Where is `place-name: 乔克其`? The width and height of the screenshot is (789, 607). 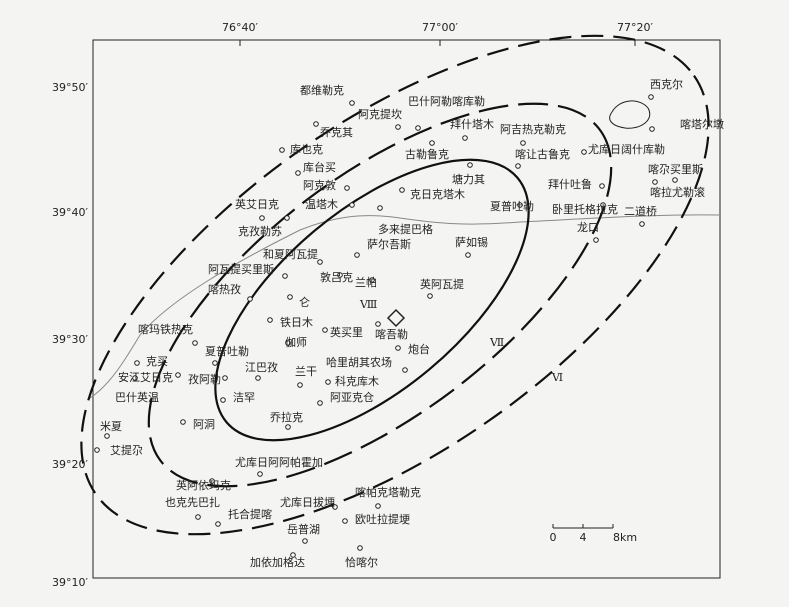 place-name: 乔克其 is located at coordinates (336, 132).